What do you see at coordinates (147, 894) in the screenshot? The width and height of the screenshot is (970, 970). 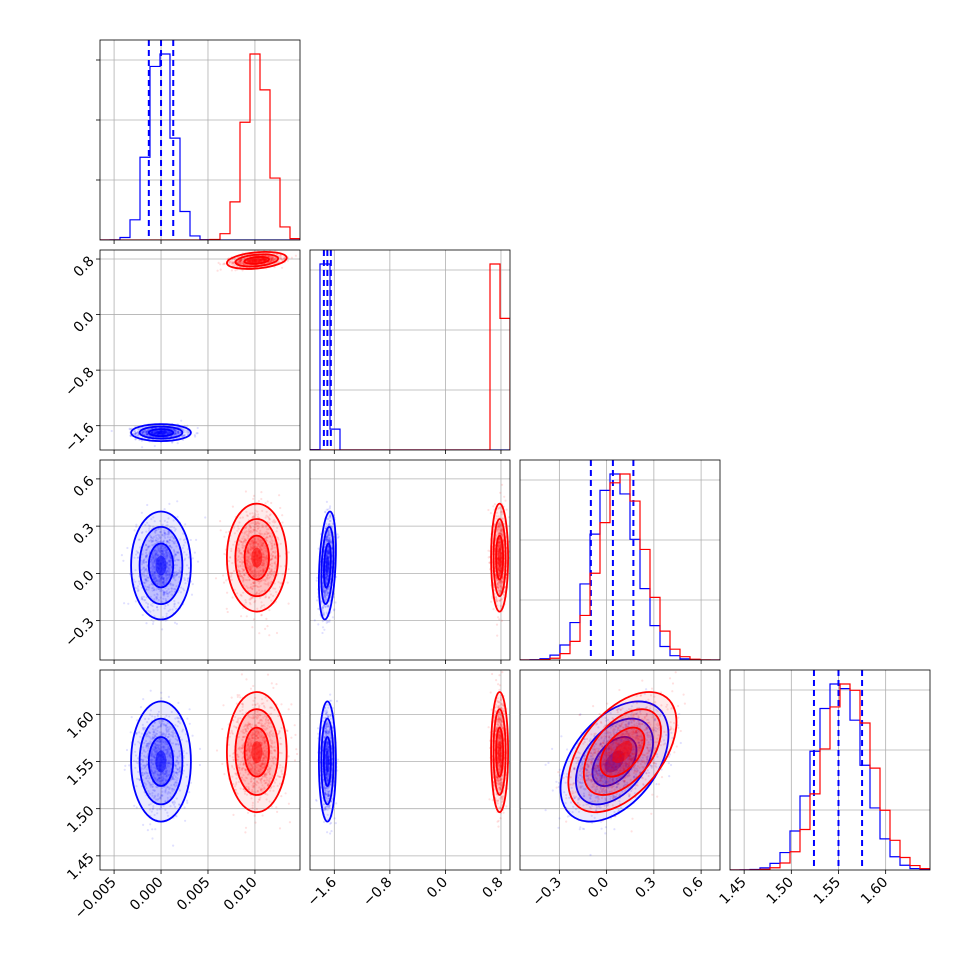 I see `x-tick-label: 0.000` at bounding box center [147, 894].